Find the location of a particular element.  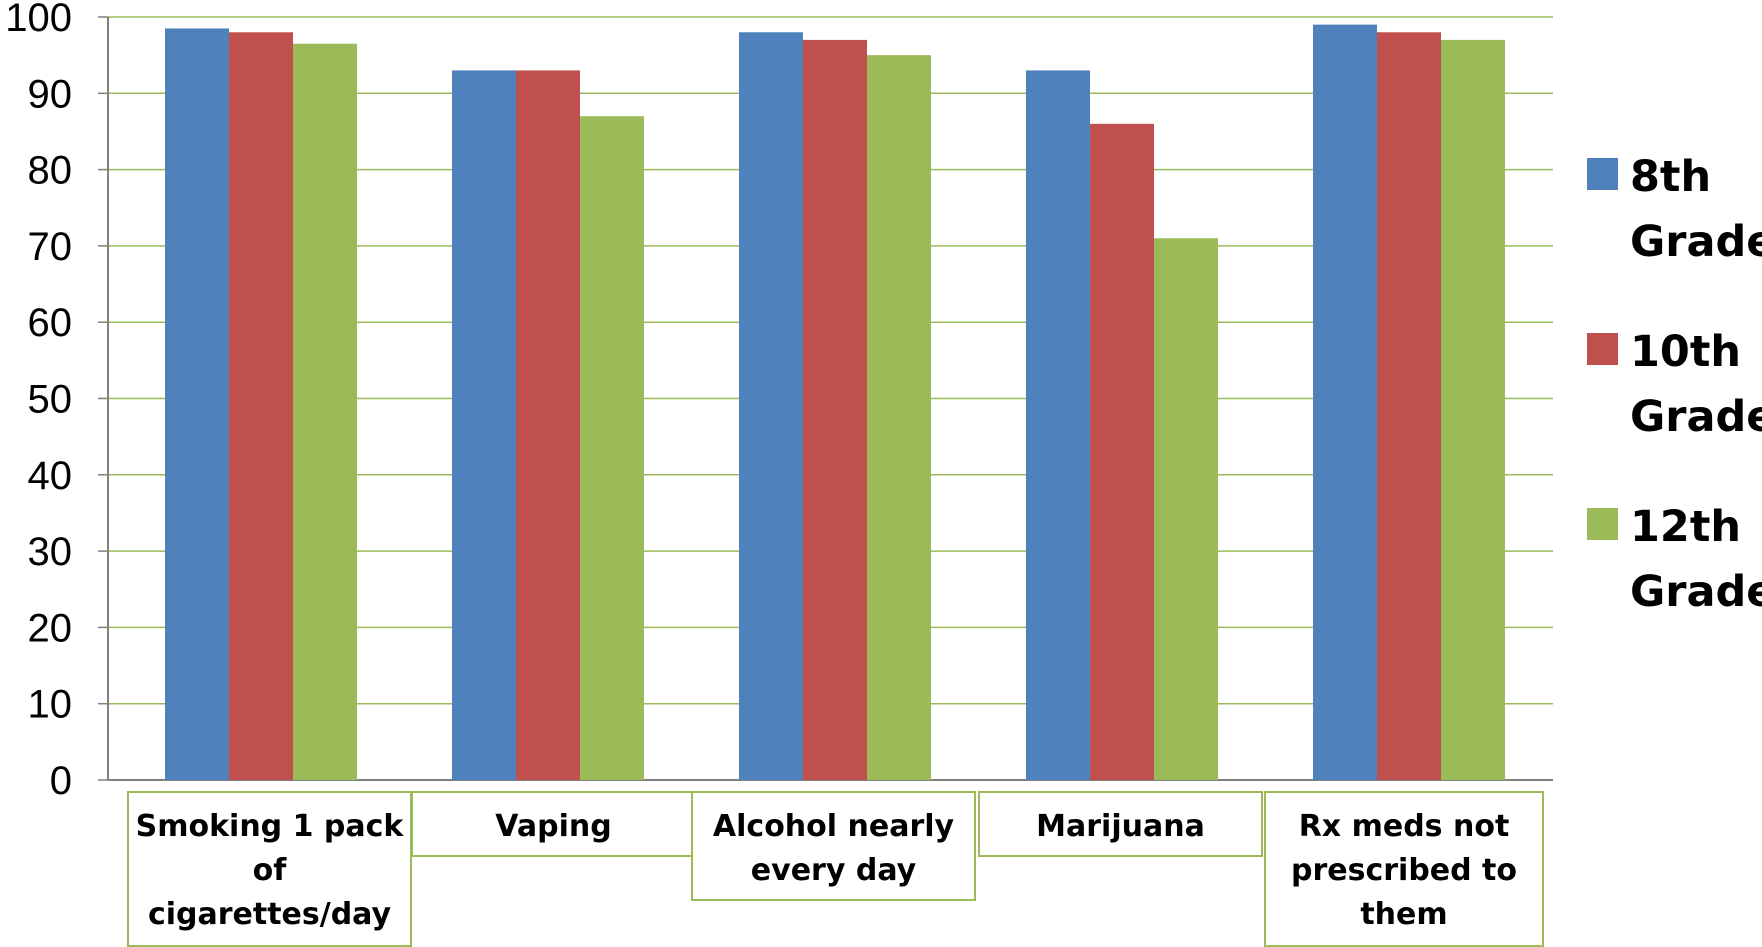

legend: 8th Grade 10th Grade 12th Grade is located at coordinates (1674, 384).